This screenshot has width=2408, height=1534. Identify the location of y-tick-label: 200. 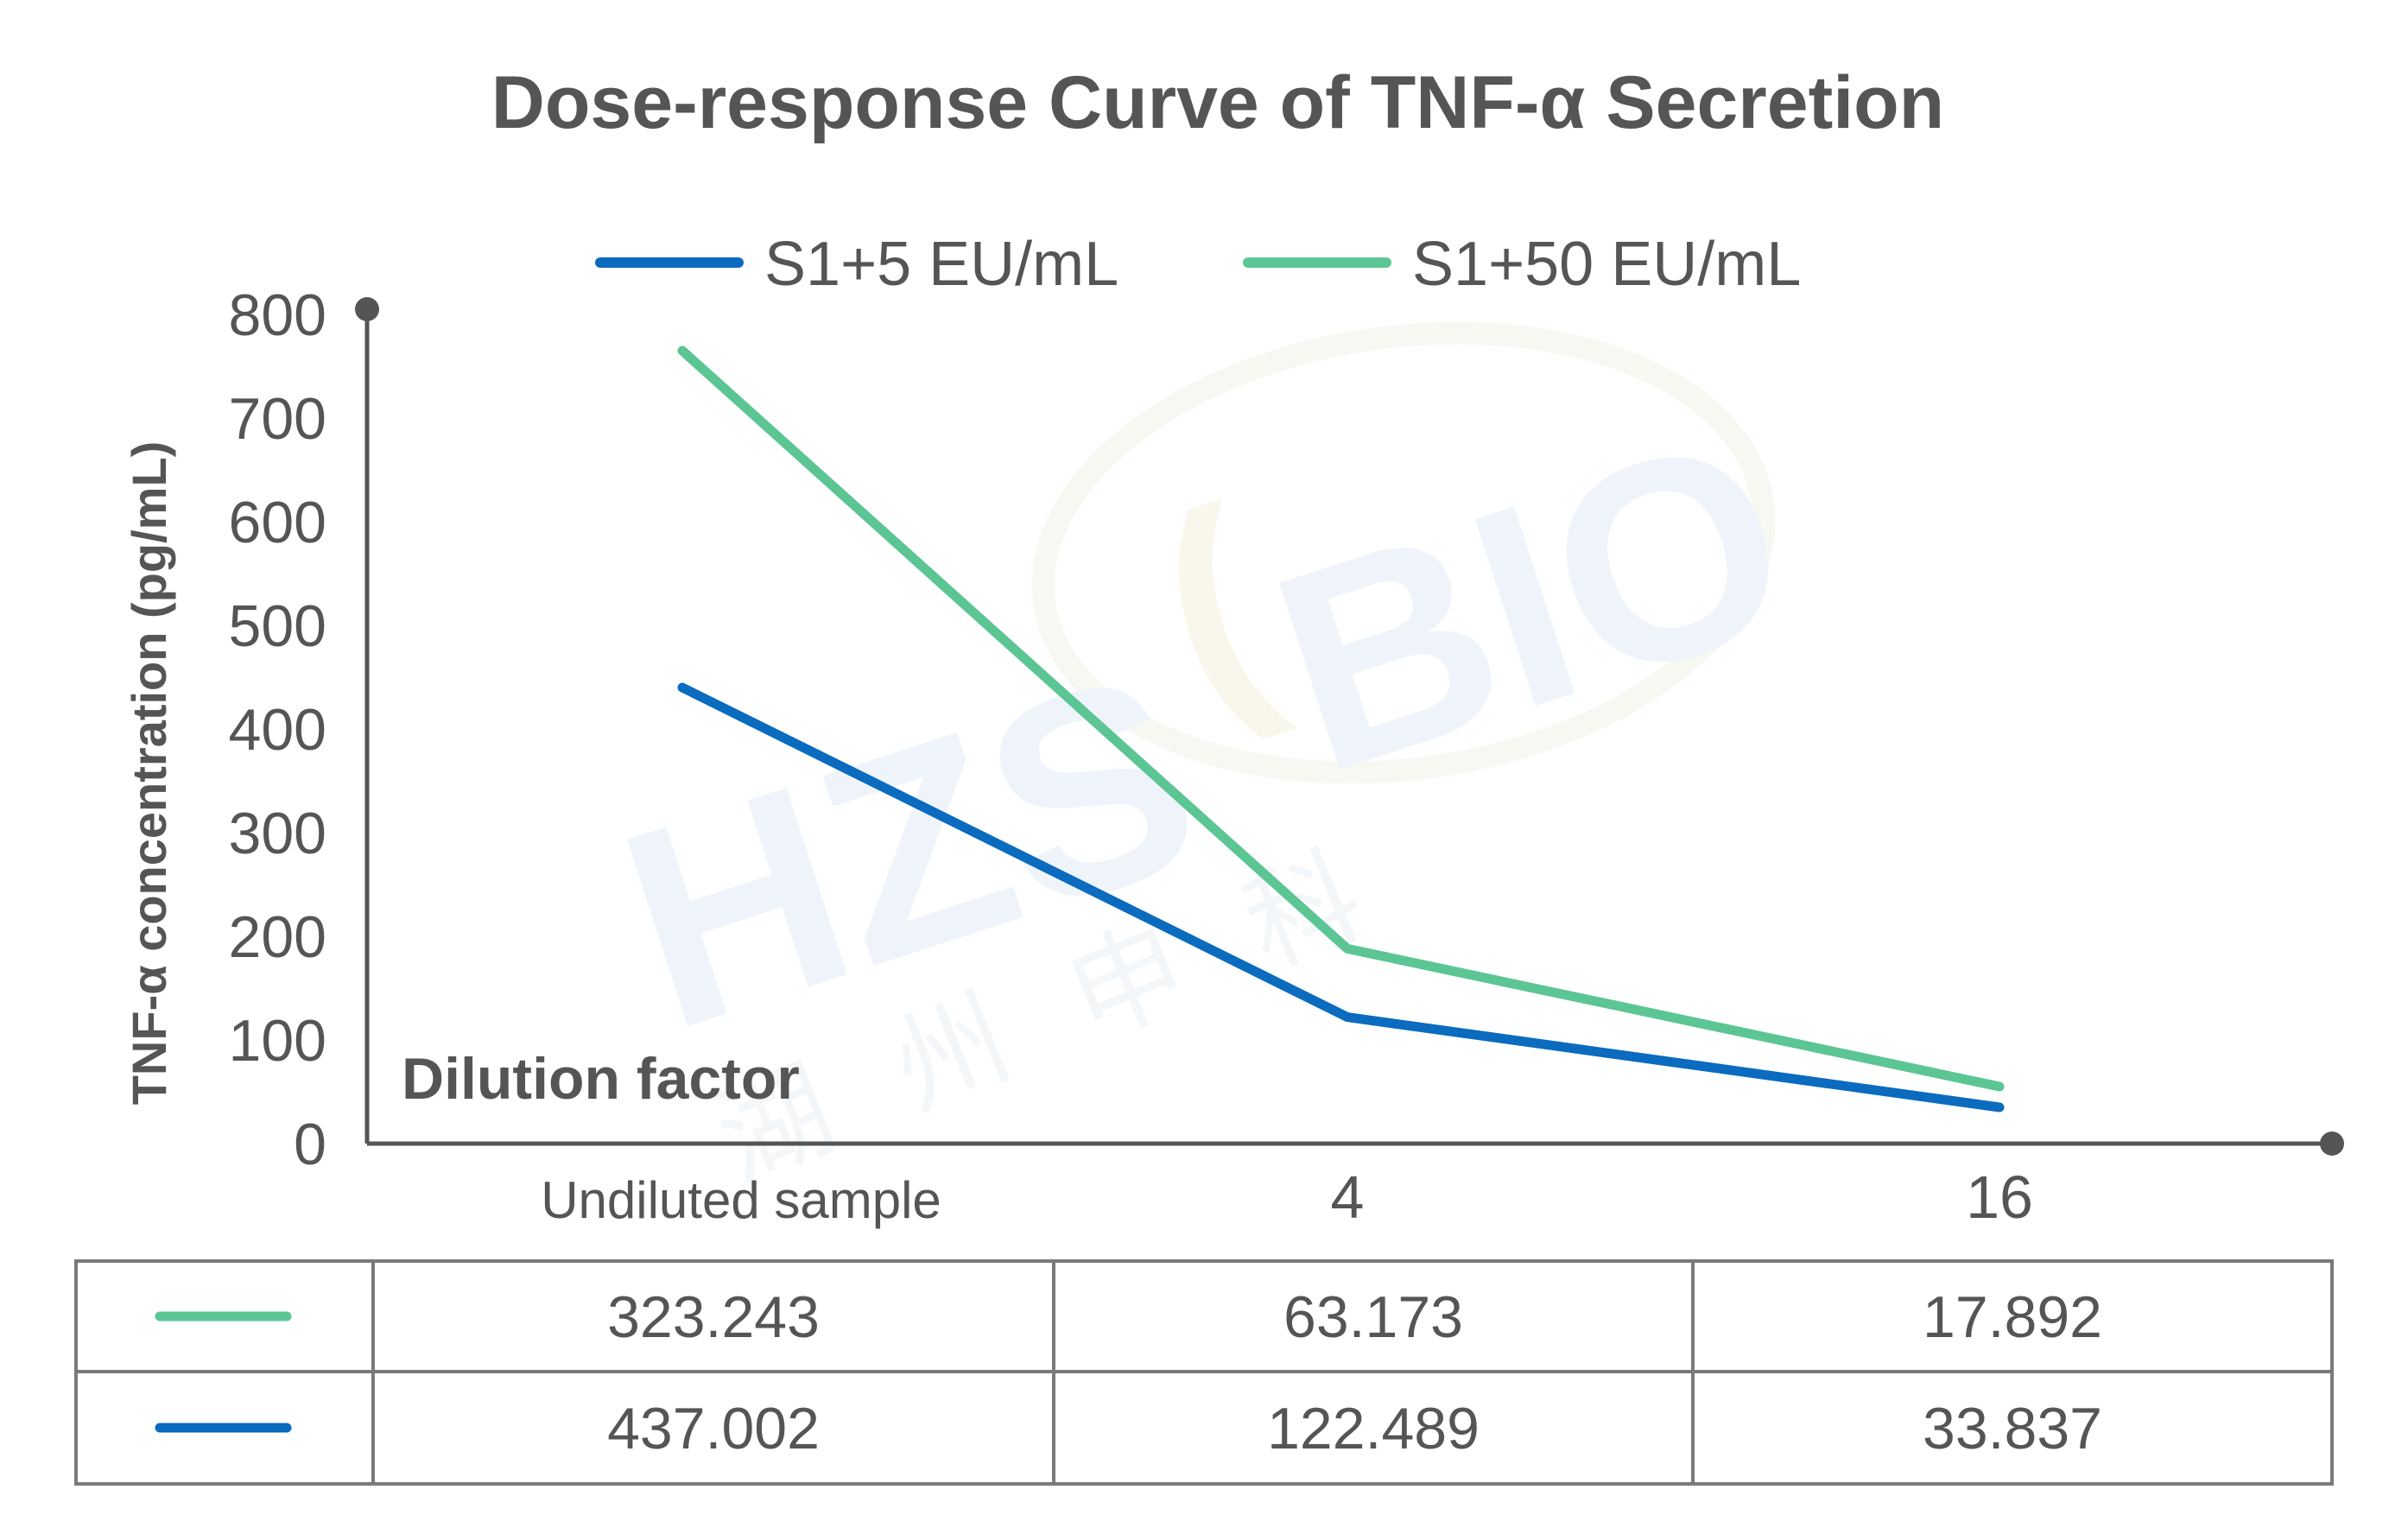
(277, 937).